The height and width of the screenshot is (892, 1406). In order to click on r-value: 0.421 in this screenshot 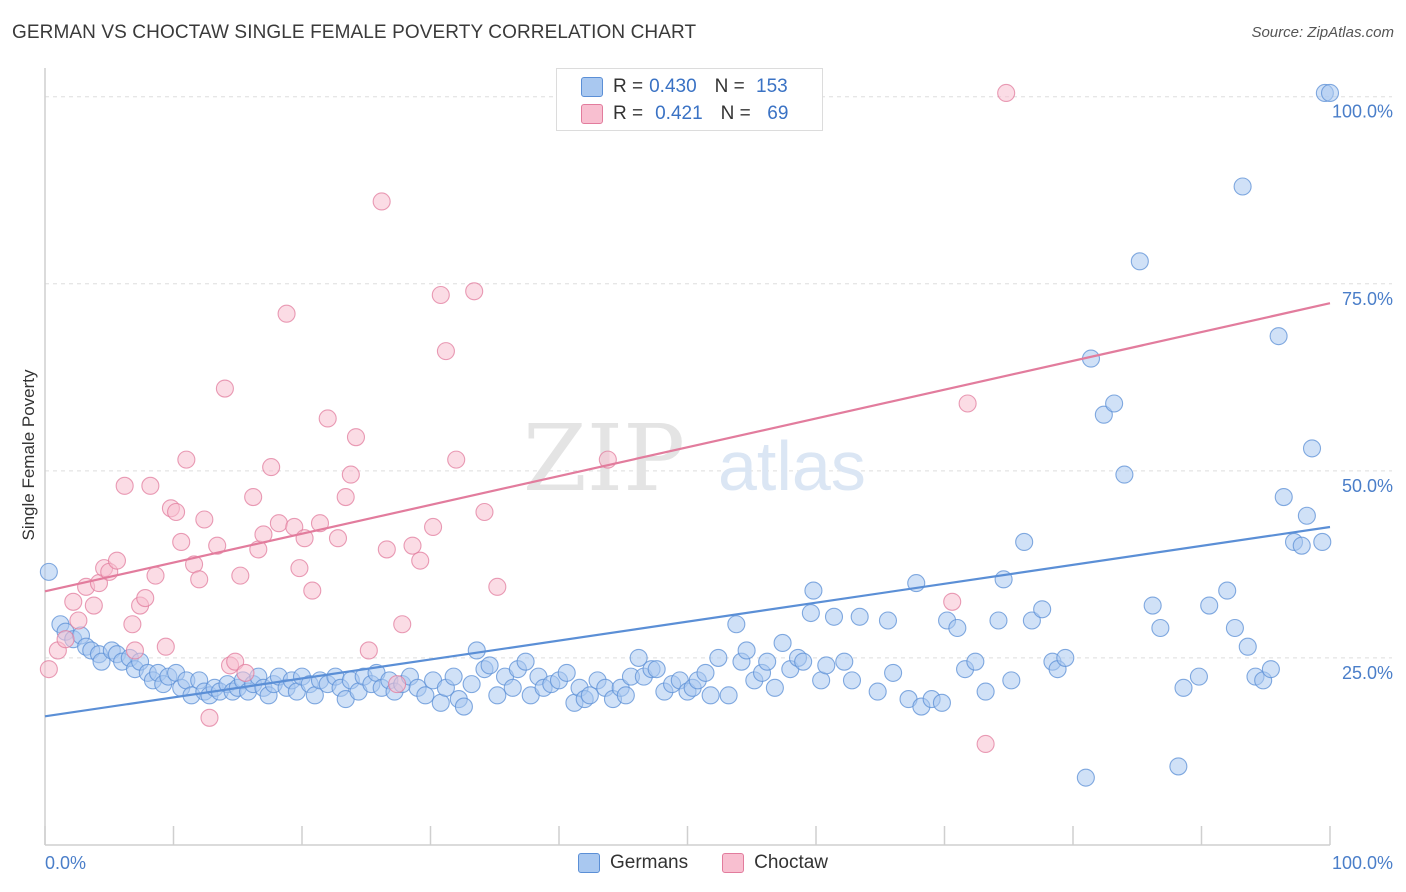, I will do `click(679, 113)`.